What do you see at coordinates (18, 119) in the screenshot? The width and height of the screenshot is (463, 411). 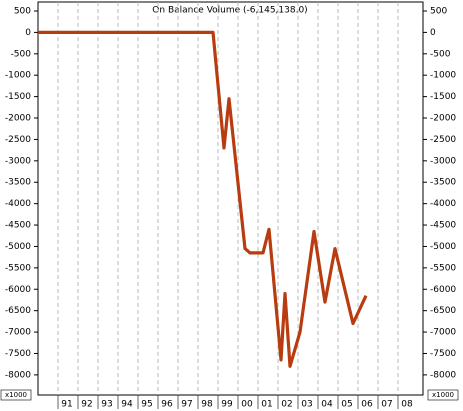 I see `y-tick-label: -2000` at bounding box center [18, 119].